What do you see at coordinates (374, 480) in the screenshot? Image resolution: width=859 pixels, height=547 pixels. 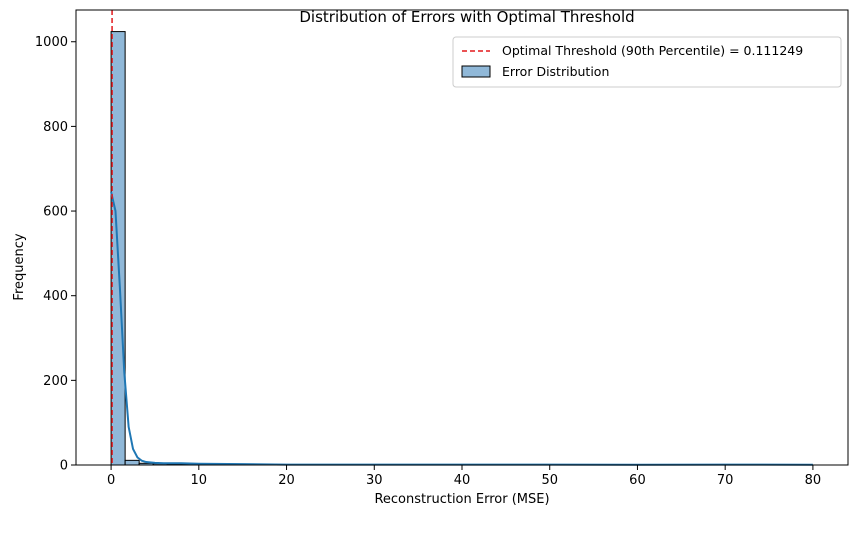 I see `x-tick-label: 30` at bounding box center [374, 480].